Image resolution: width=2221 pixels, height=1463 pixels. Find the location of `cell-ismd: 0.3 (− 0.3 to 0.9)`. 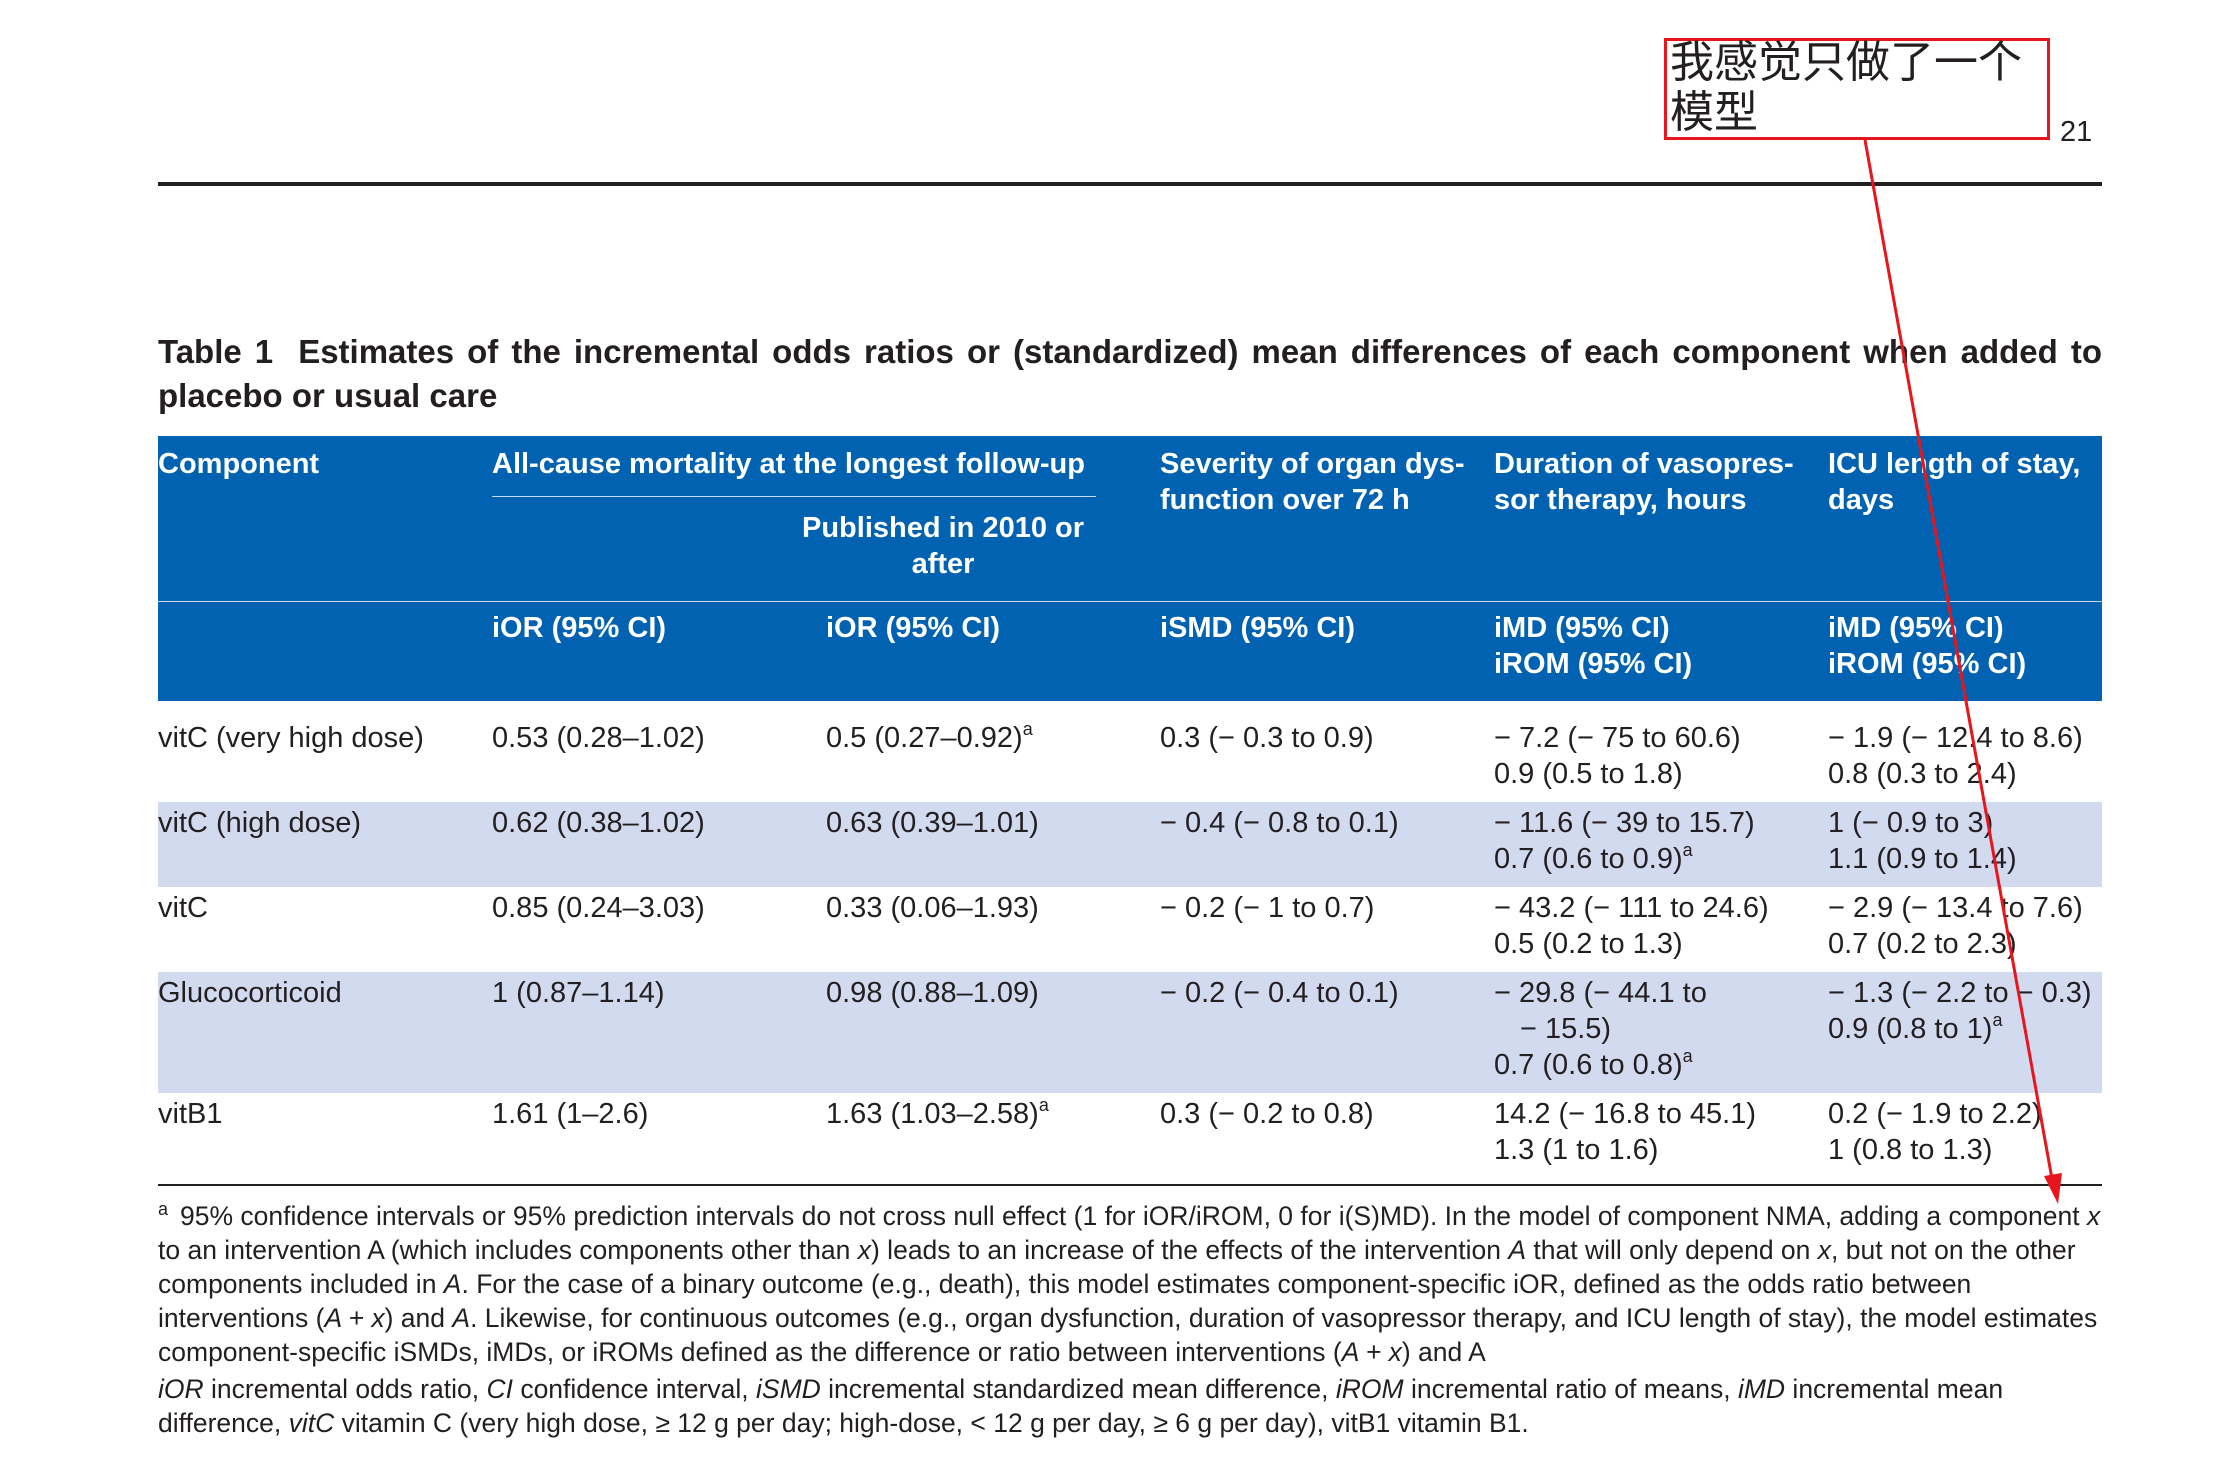

cell-ismd: 0.3 (− 0.3 to 0.9) is located at coordinates (1267, 738).